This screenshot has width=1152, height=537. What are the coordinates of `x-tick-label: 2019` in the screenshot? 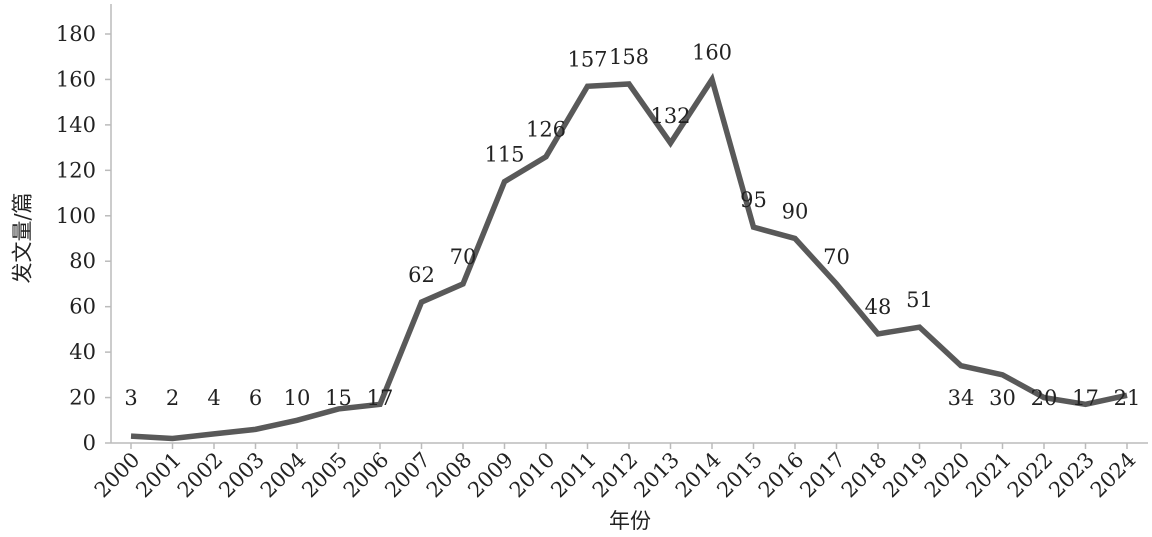 It's located at (905, 475).